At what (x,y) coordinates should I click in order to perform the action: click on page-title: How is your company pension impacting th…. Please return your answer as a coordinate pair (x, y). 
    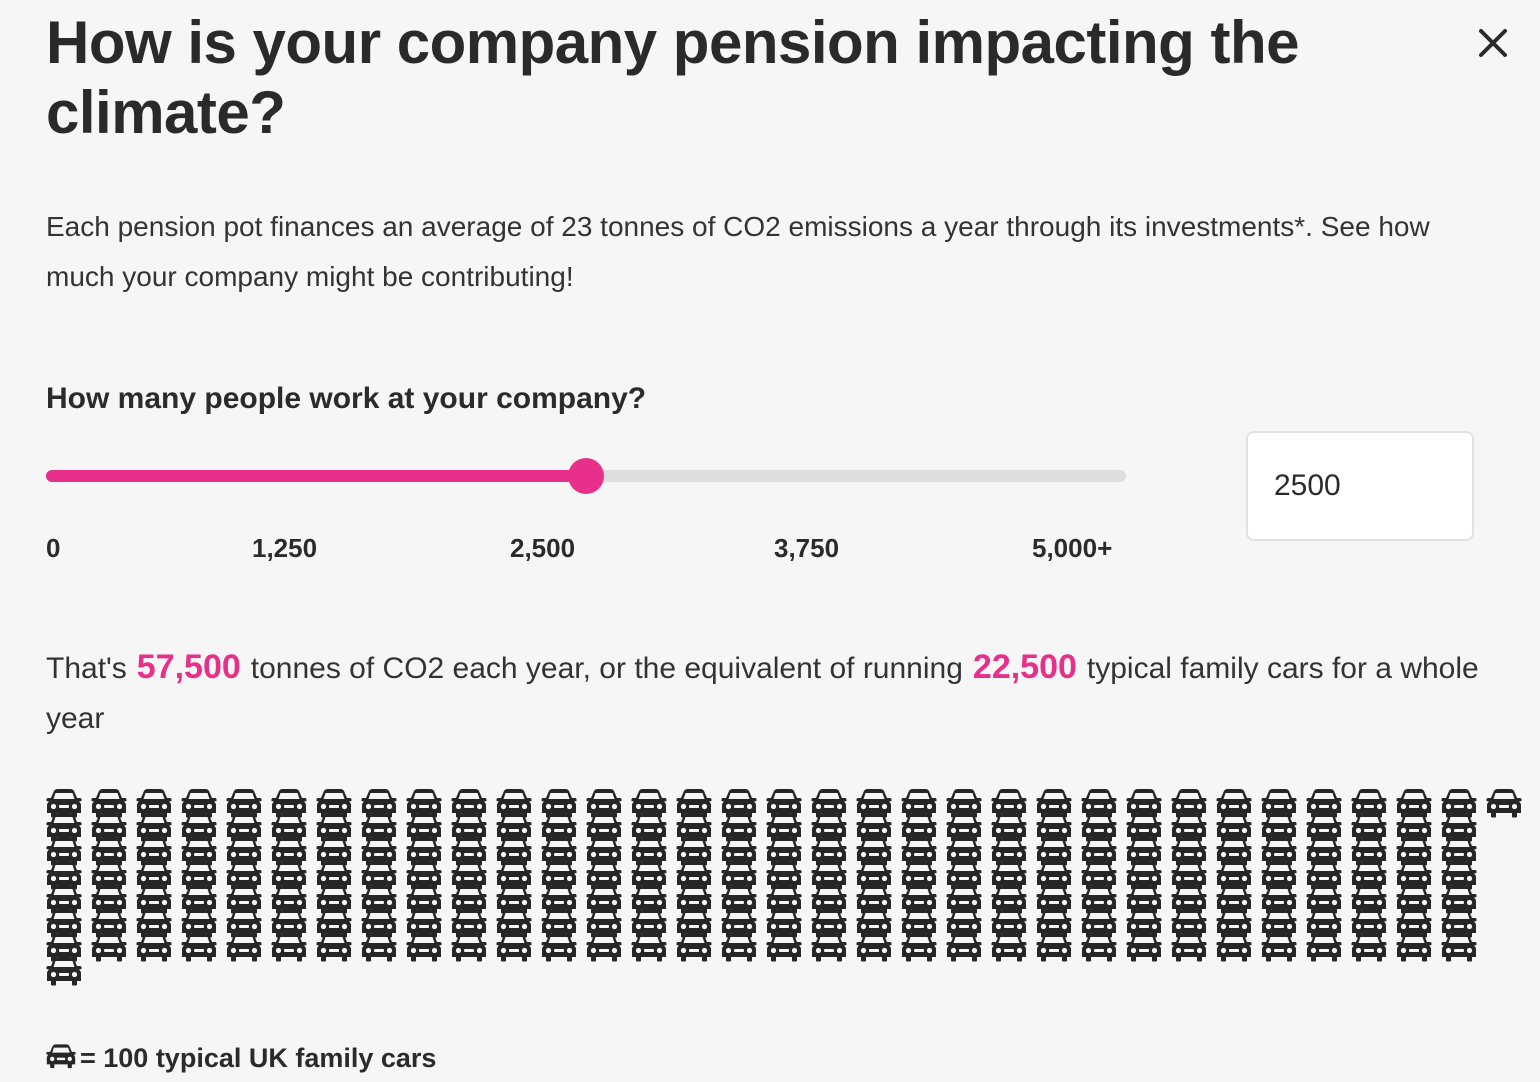
    Looking at the image, I should click on (673, 77).